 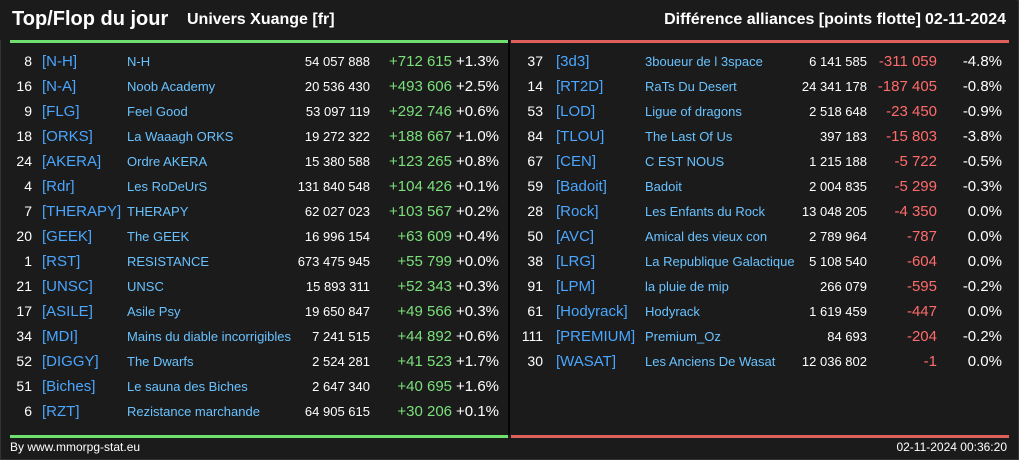 What do you see at coordinates (420, 86) in the screenshot?
I see `diff-cell: +493 606` at bounding box center [420, 86].